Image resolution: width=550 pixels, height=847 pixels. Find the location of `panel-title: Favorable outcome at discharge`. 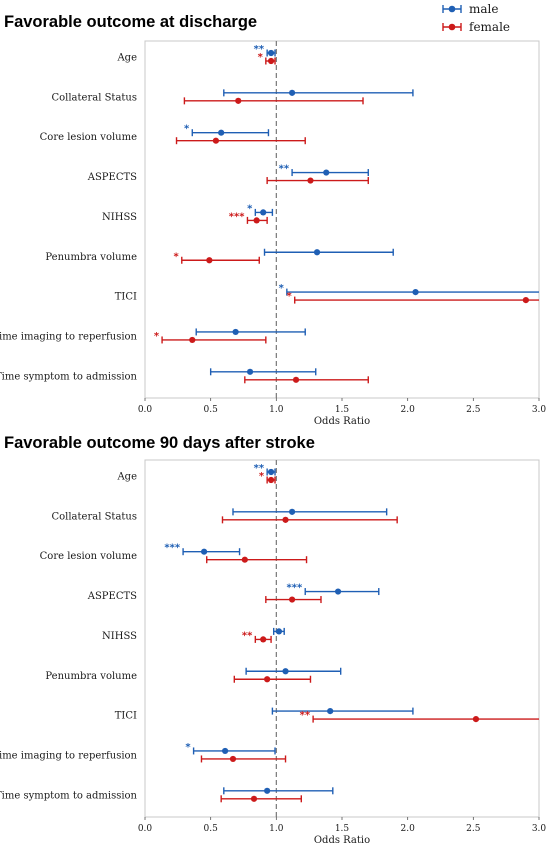

panel-title: Favorable outcome at discharge is located at coordinates (130, 22).